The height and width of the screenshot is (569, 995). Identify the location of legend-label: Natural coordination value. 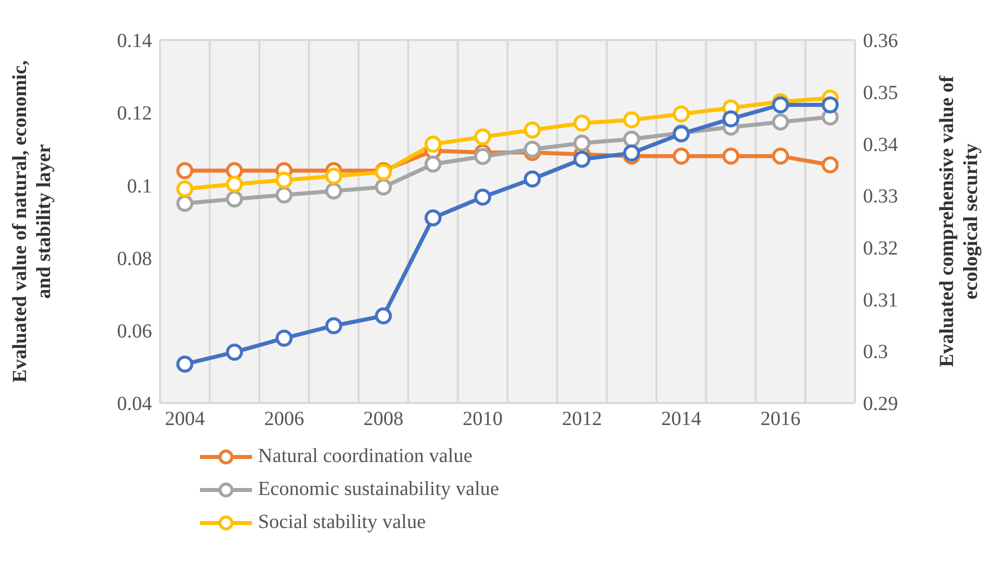
(365, 456).